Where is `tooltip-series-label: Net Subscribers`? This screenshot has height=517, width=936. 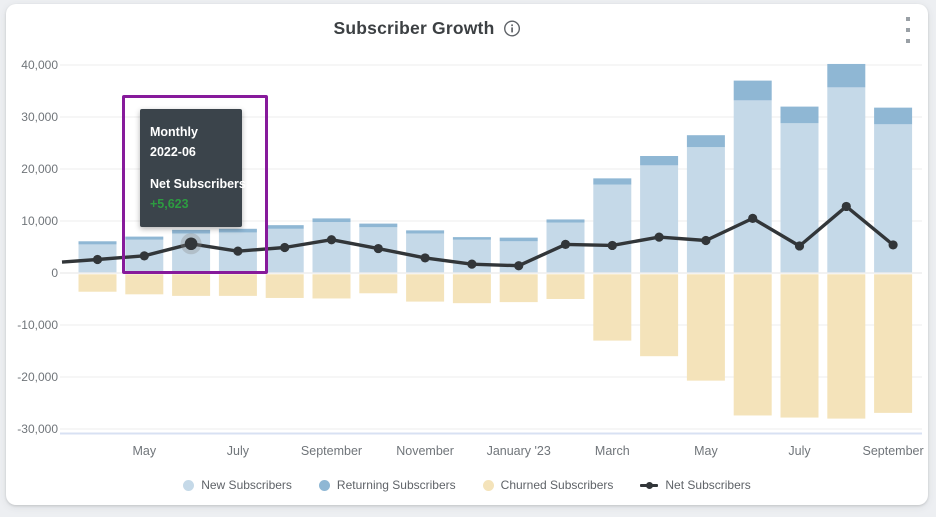 tooltip-series-label: Net Subscribers is located at coordinates (198, 184).